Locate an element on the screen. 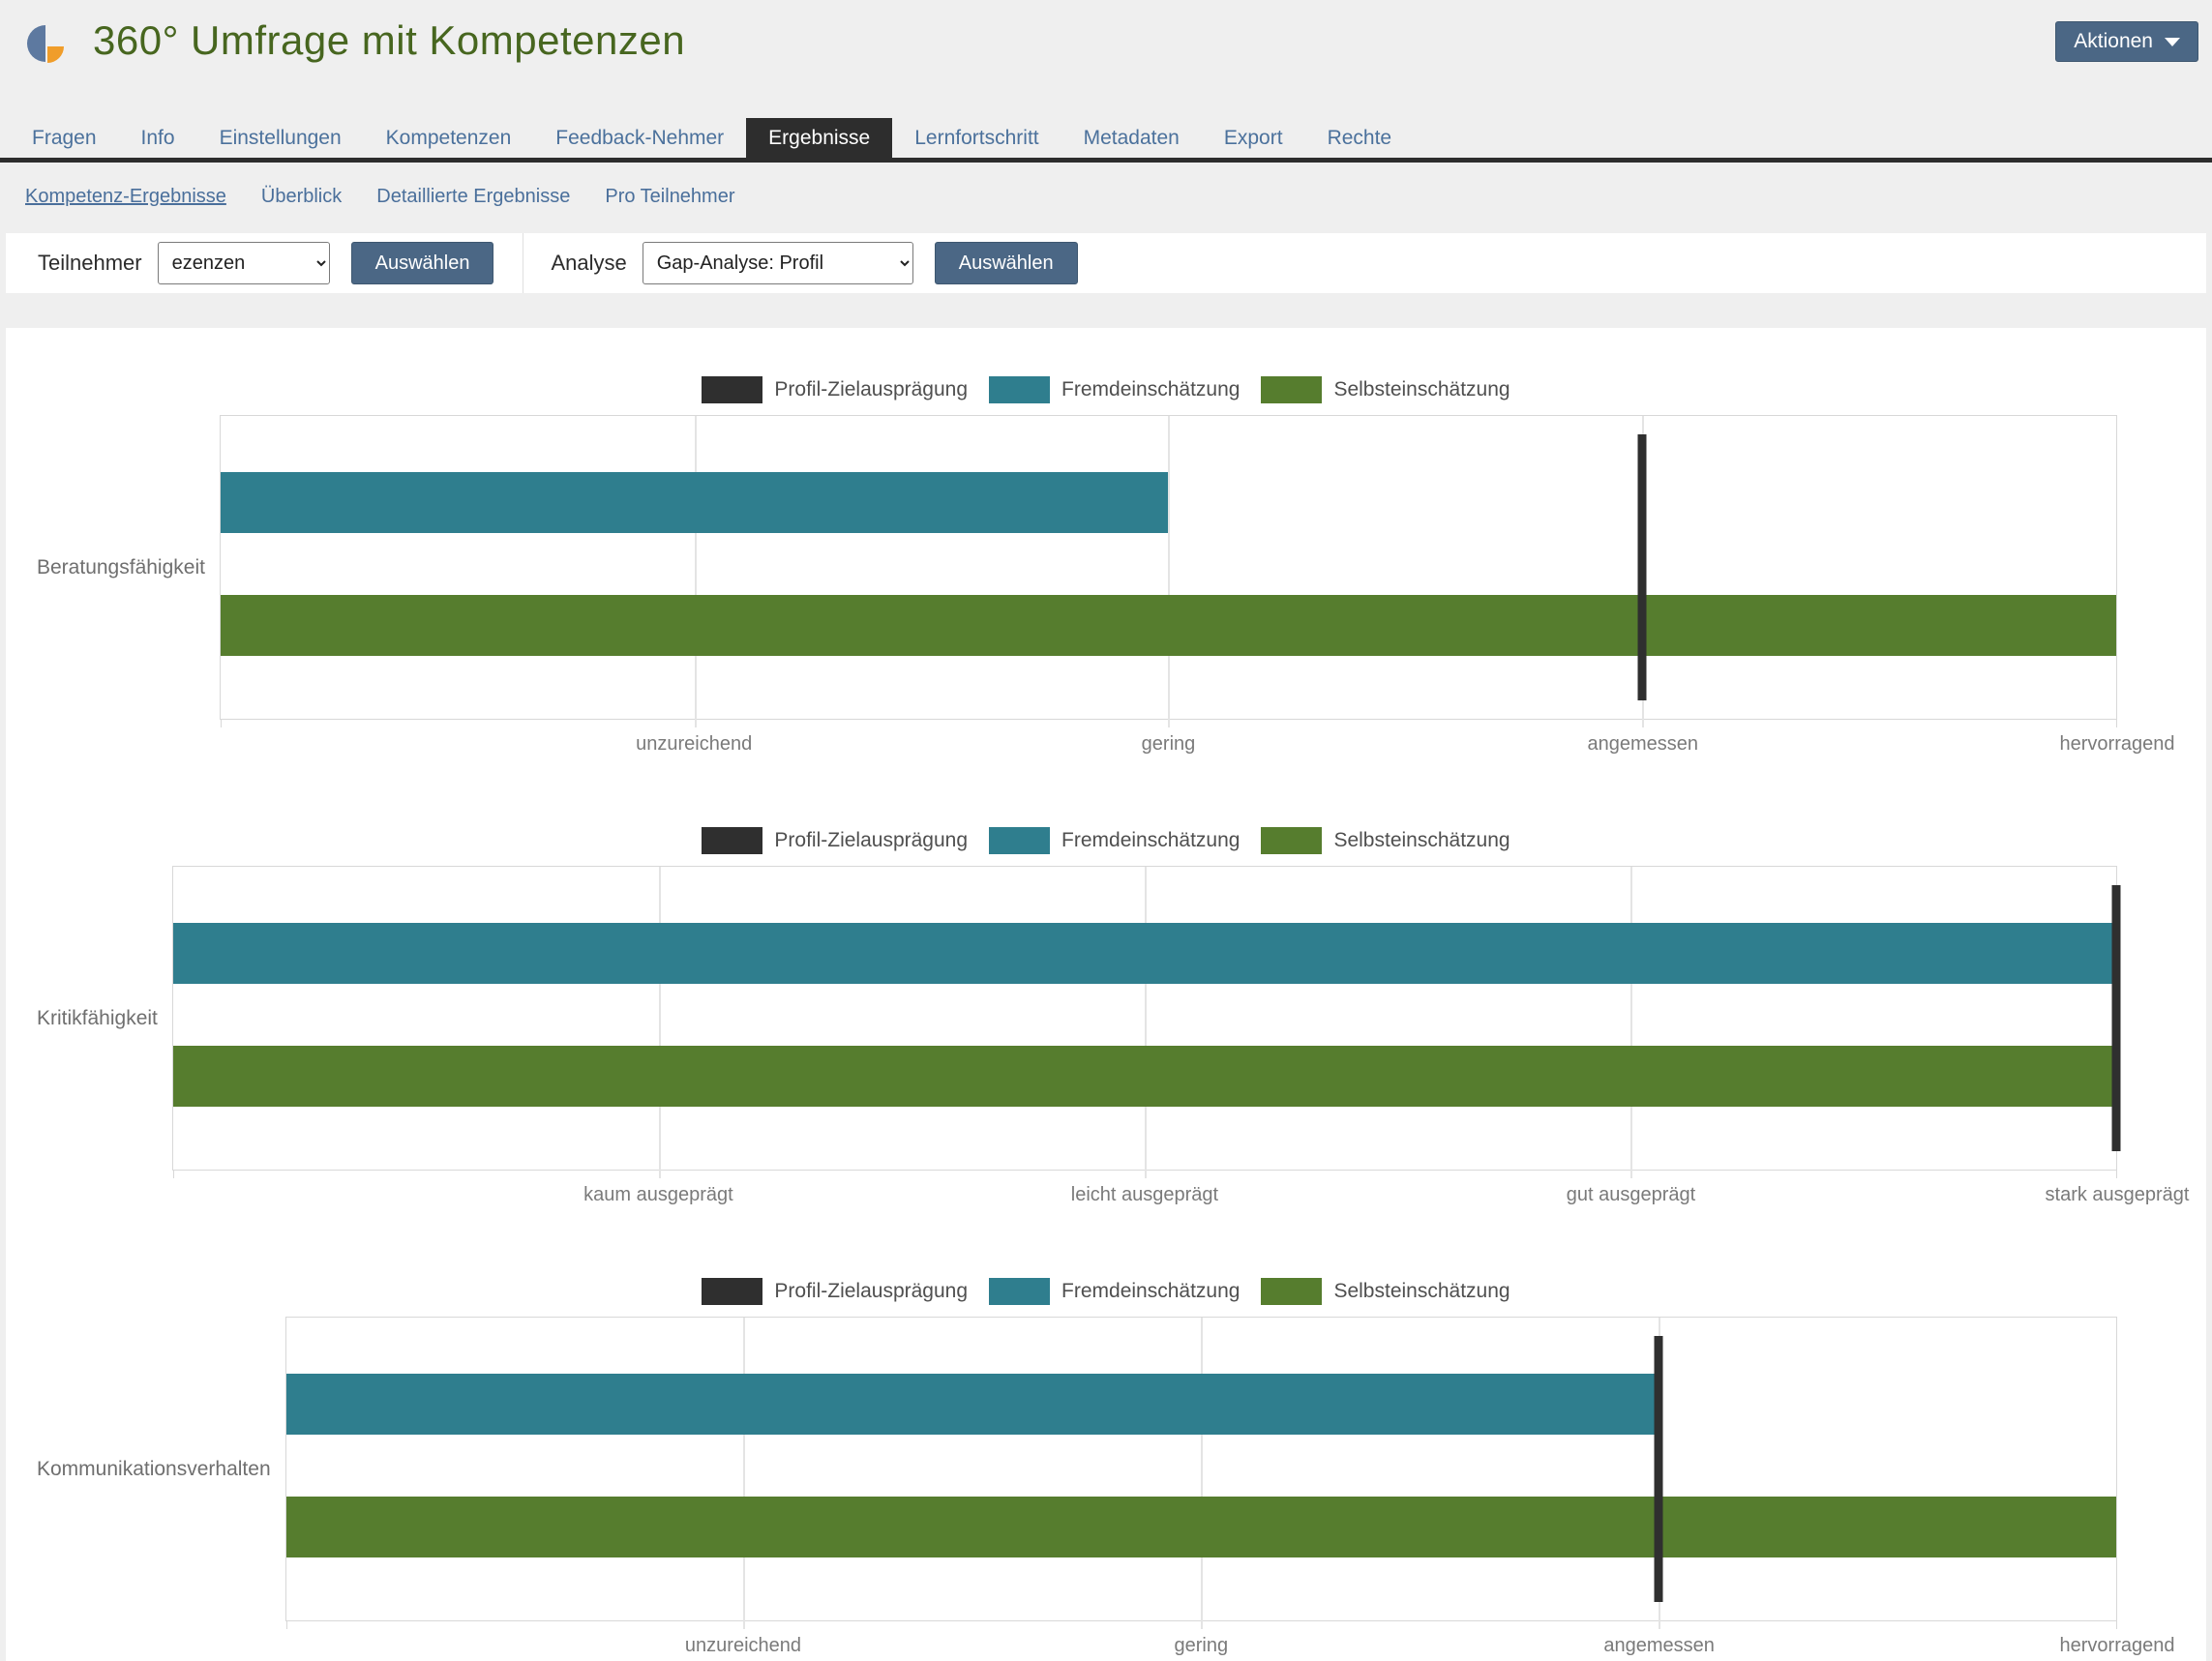 Image resolution: width=2212 pixels, height=1661 pixels. tab-metadaten: Metadaten is located at coordinates (1131, 138).